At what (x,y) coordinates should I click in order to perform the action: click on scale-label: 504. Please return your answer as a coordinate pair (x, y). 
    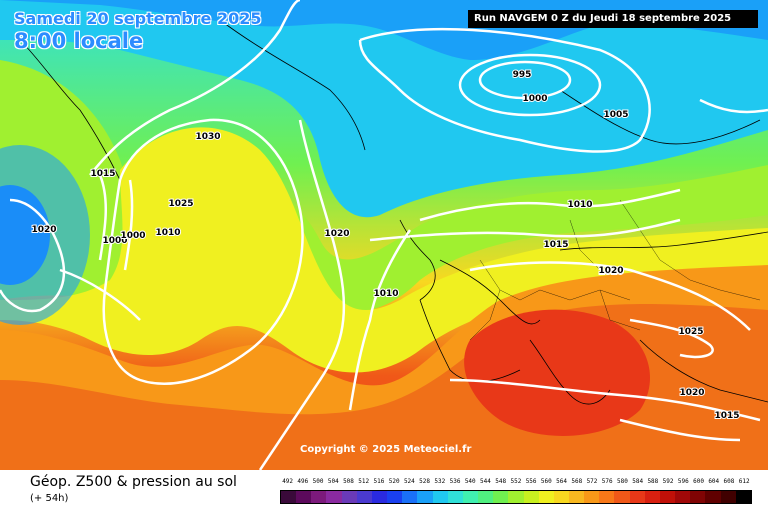
    Looking at the image, I should click on (333, 481).